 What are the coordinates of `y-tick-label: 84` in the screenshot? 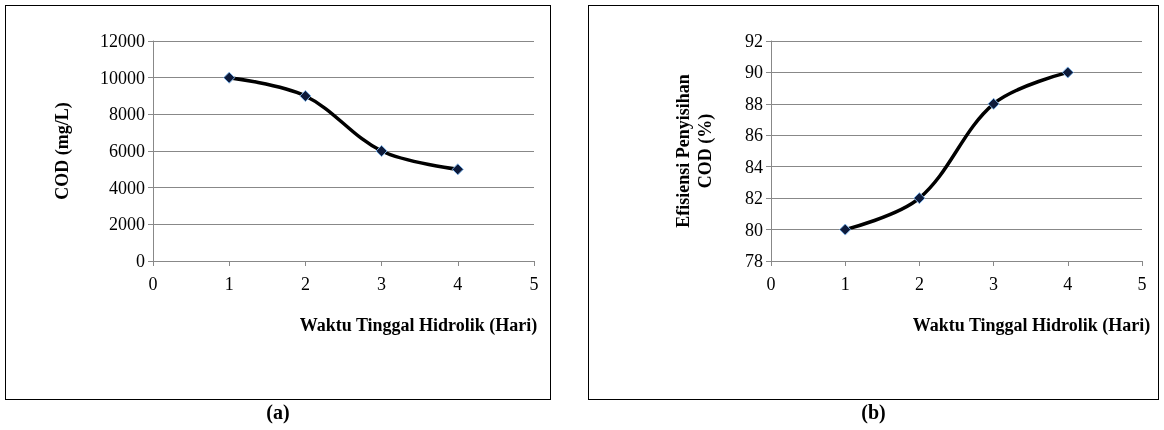 It's located at (754, 166).